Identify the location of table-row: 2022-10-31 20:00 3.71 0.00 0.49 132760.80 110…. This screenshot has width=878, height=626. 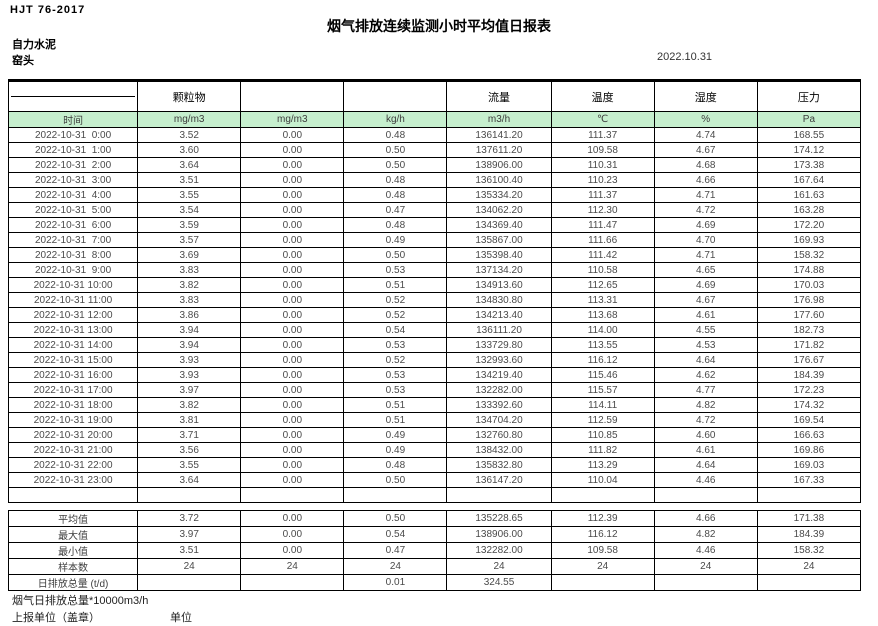
(434, 435).